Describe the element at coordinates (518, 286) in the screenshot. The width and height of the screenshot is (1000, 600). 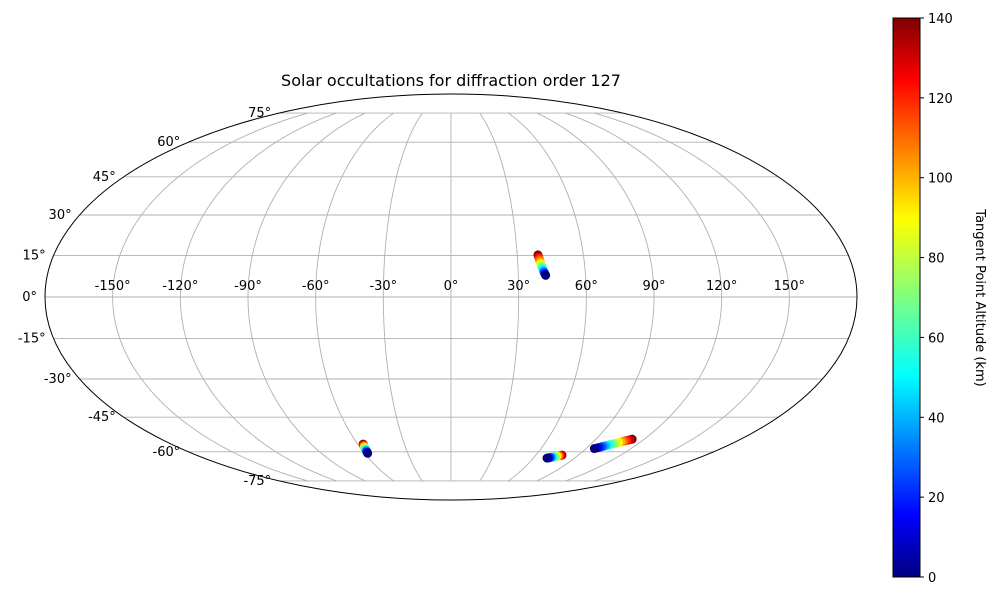
I see `longitude-tick-label: 30°` at that location.